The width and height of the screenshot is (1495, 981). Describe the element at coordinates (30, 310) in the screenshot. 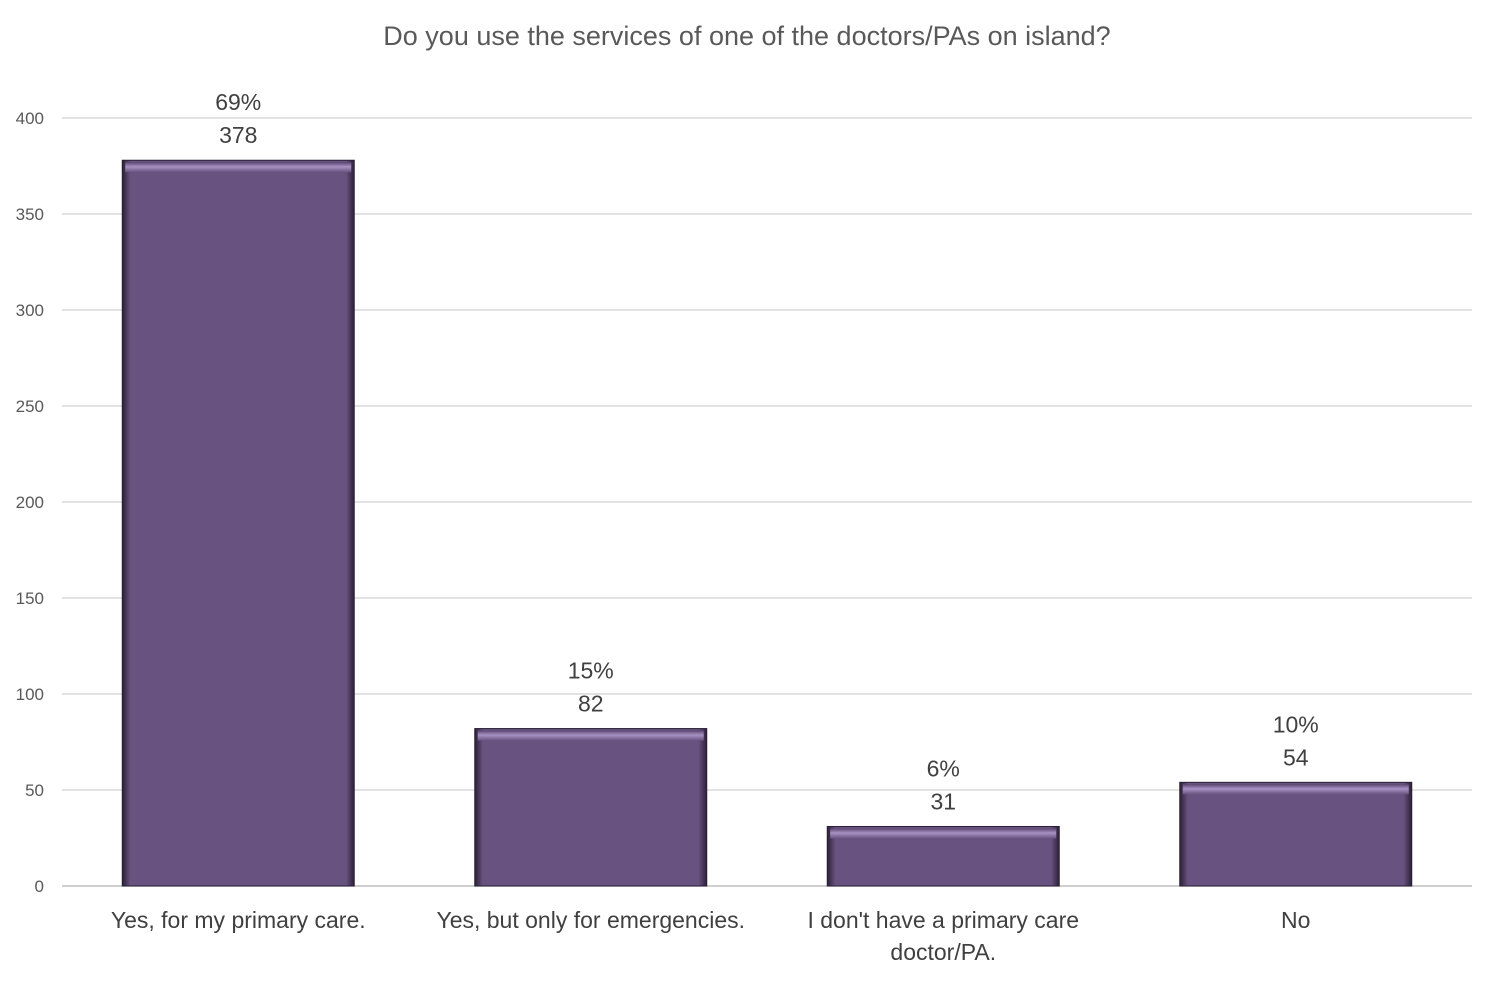

I see `y-tick-label: 300` at that location.